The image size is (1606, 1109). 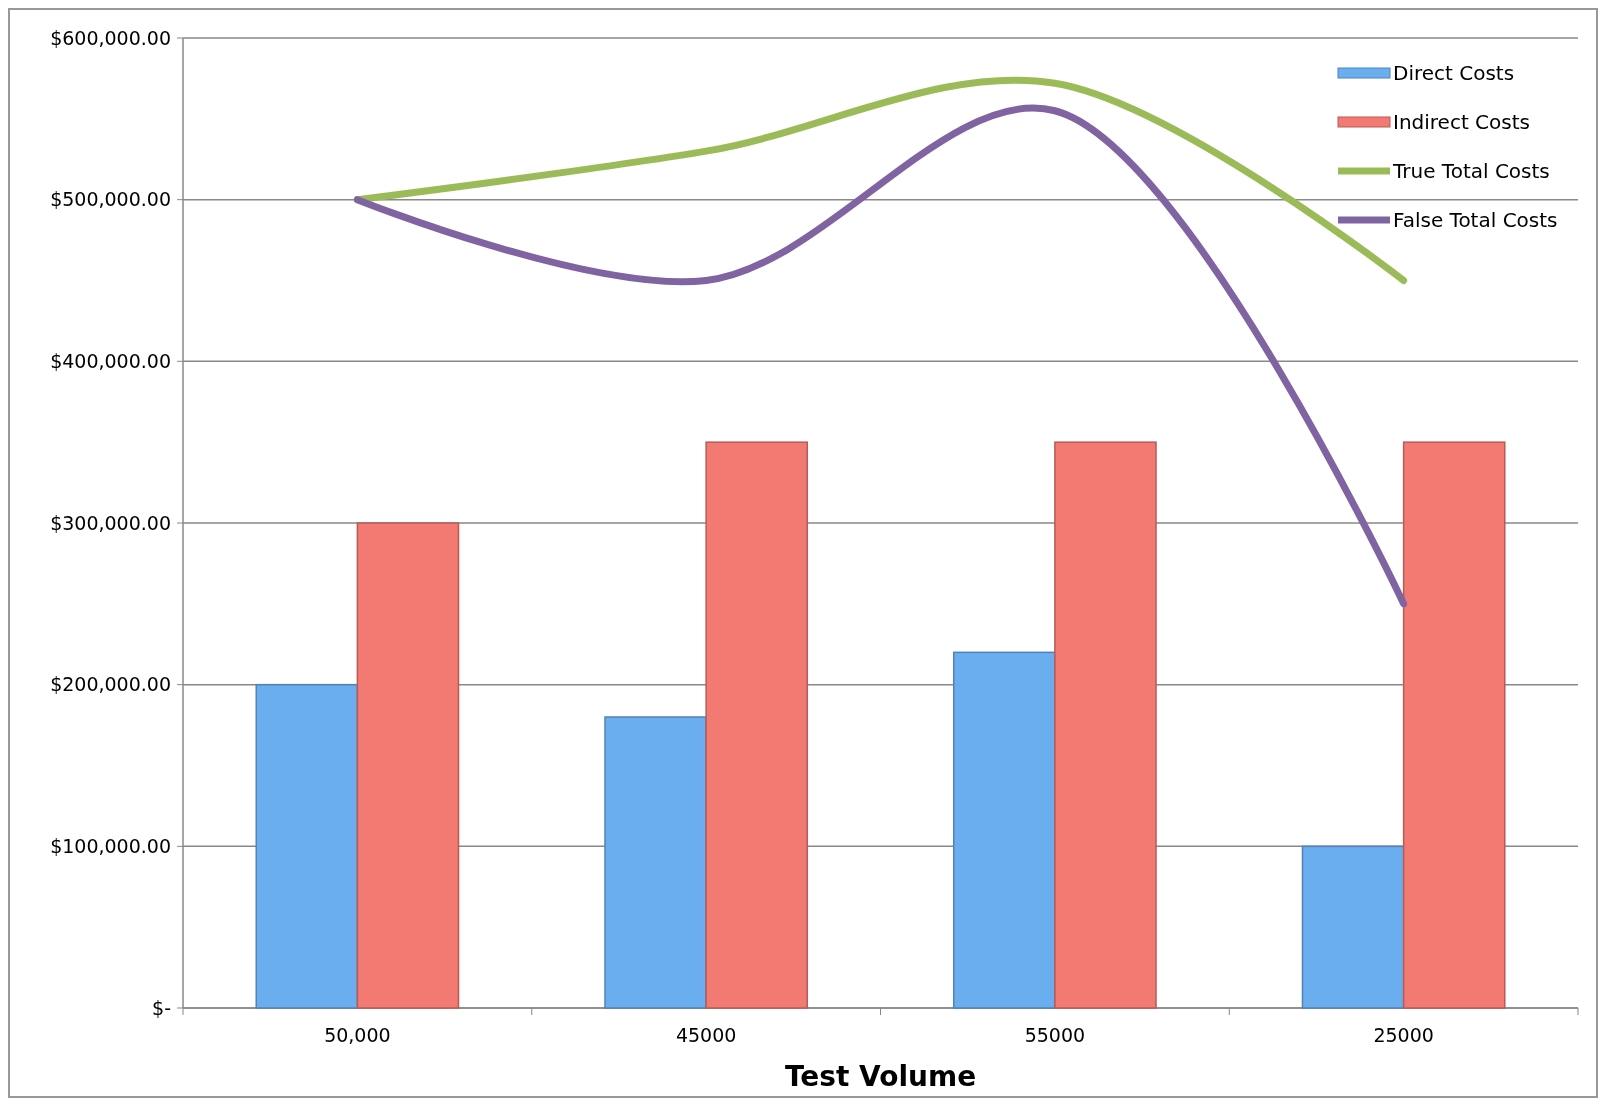 What do you see at coordinates (1454, 73) in the screenshot?
I see `legend-label: Direct Costs` at bounding box center [1454, 73].